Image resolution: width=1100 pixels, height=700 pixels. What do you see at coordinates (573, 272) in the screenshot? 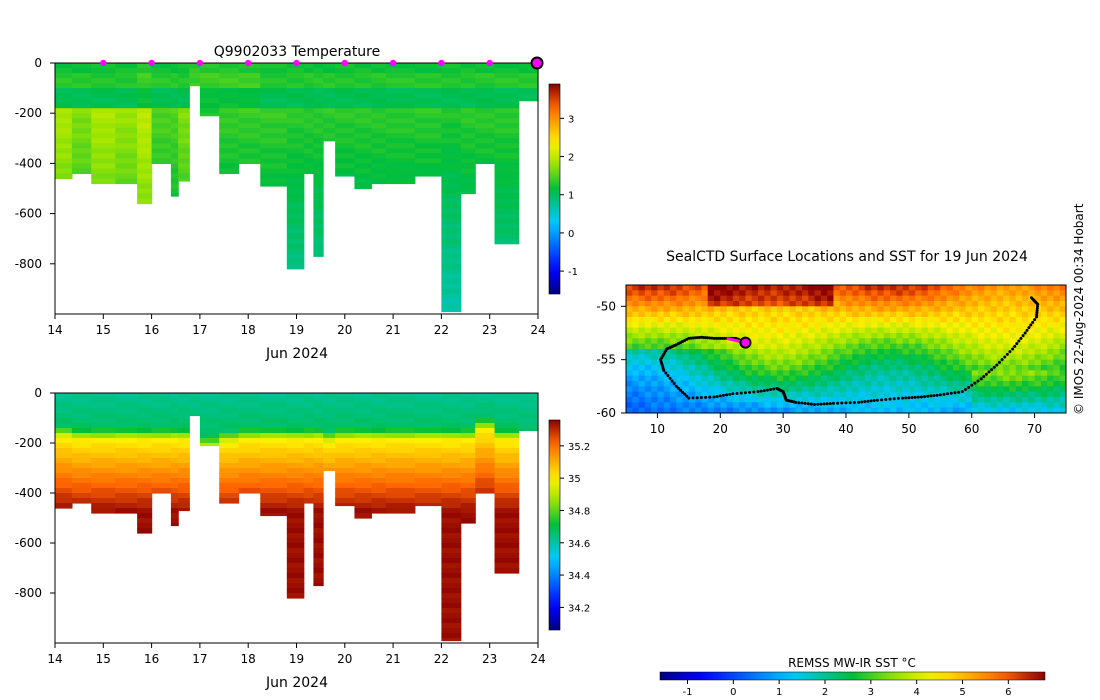
I see `colorbar-tick-label: -1` at bounding box center [573, 272].